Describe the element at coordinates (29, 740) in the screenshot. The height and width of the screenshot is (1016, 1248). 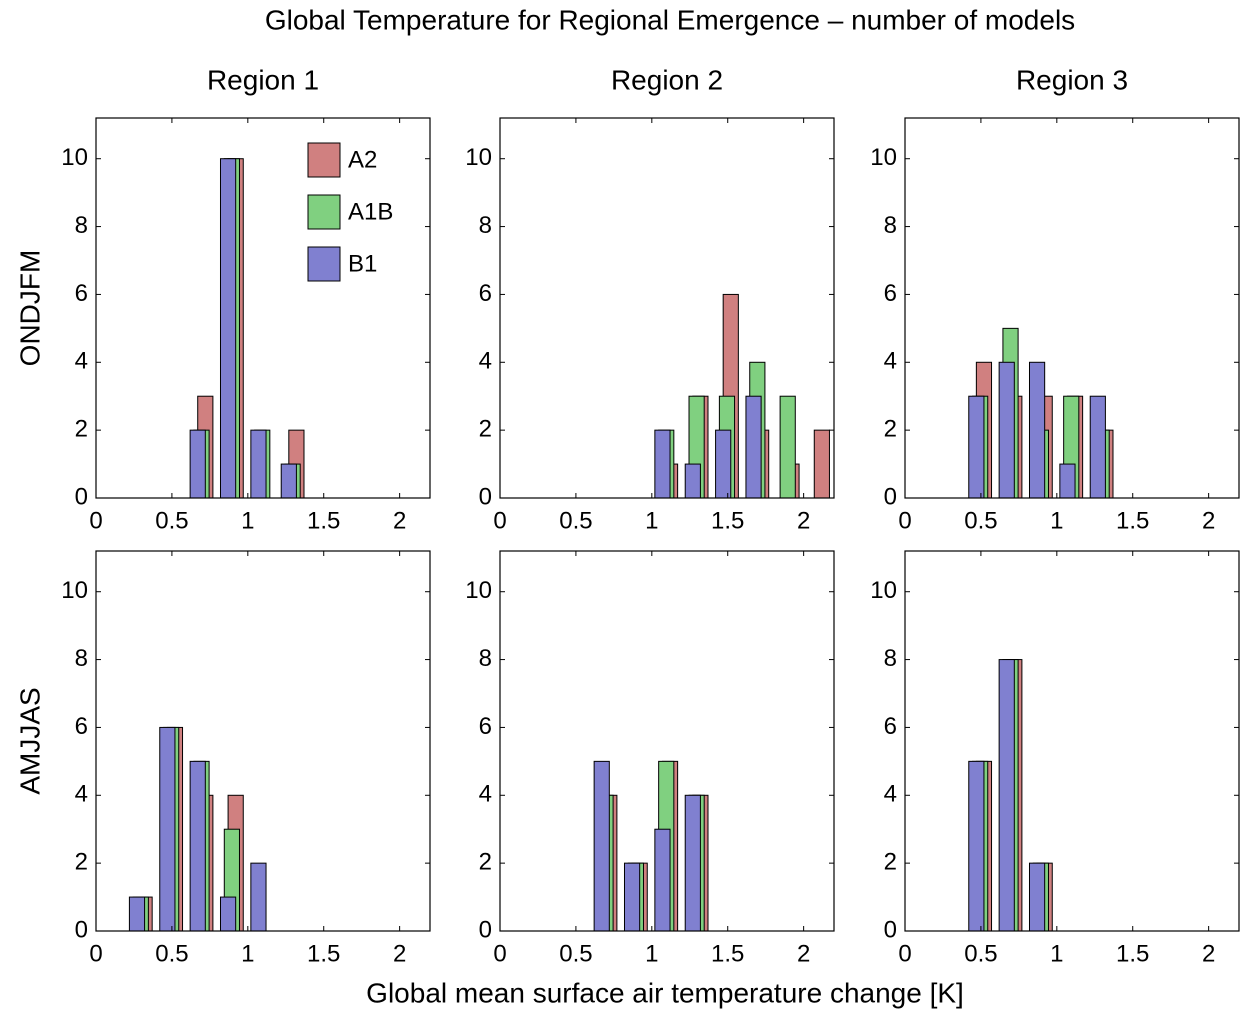
I see `row-label: AMJJAS` at that location.